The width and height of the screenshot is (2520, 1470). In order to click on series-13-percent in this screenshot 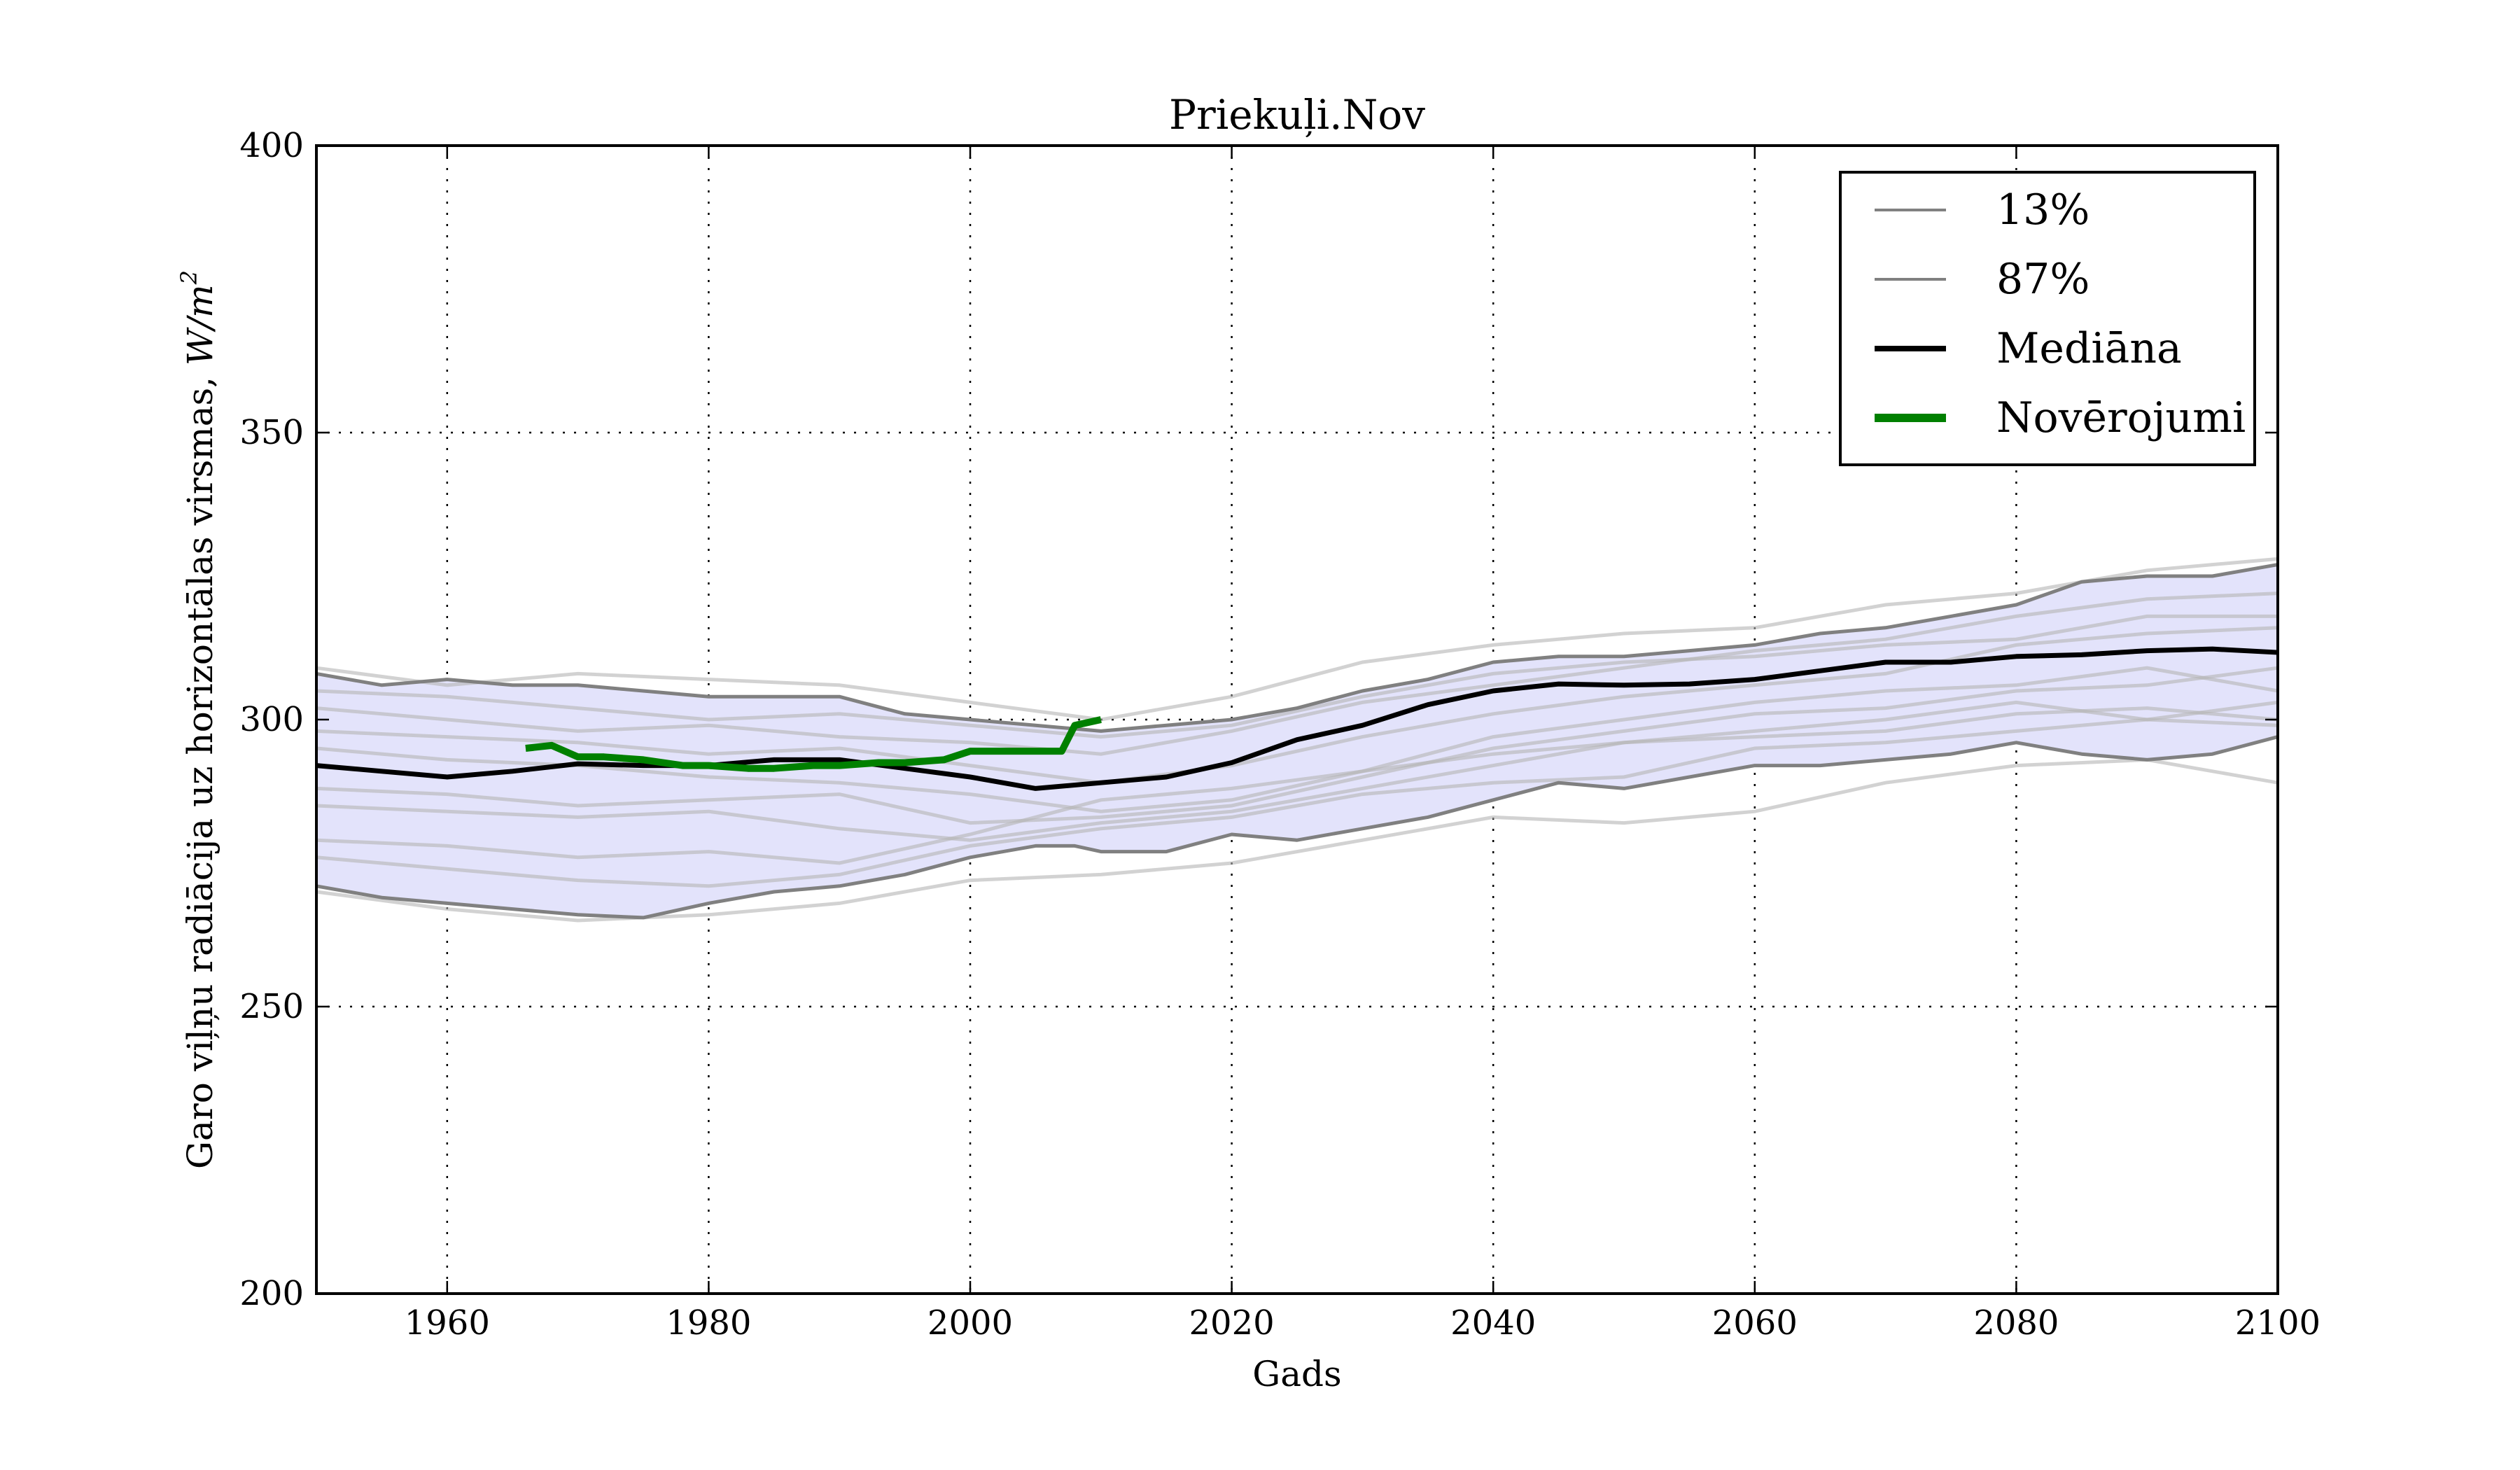, I will do `click(1297, 827)`.